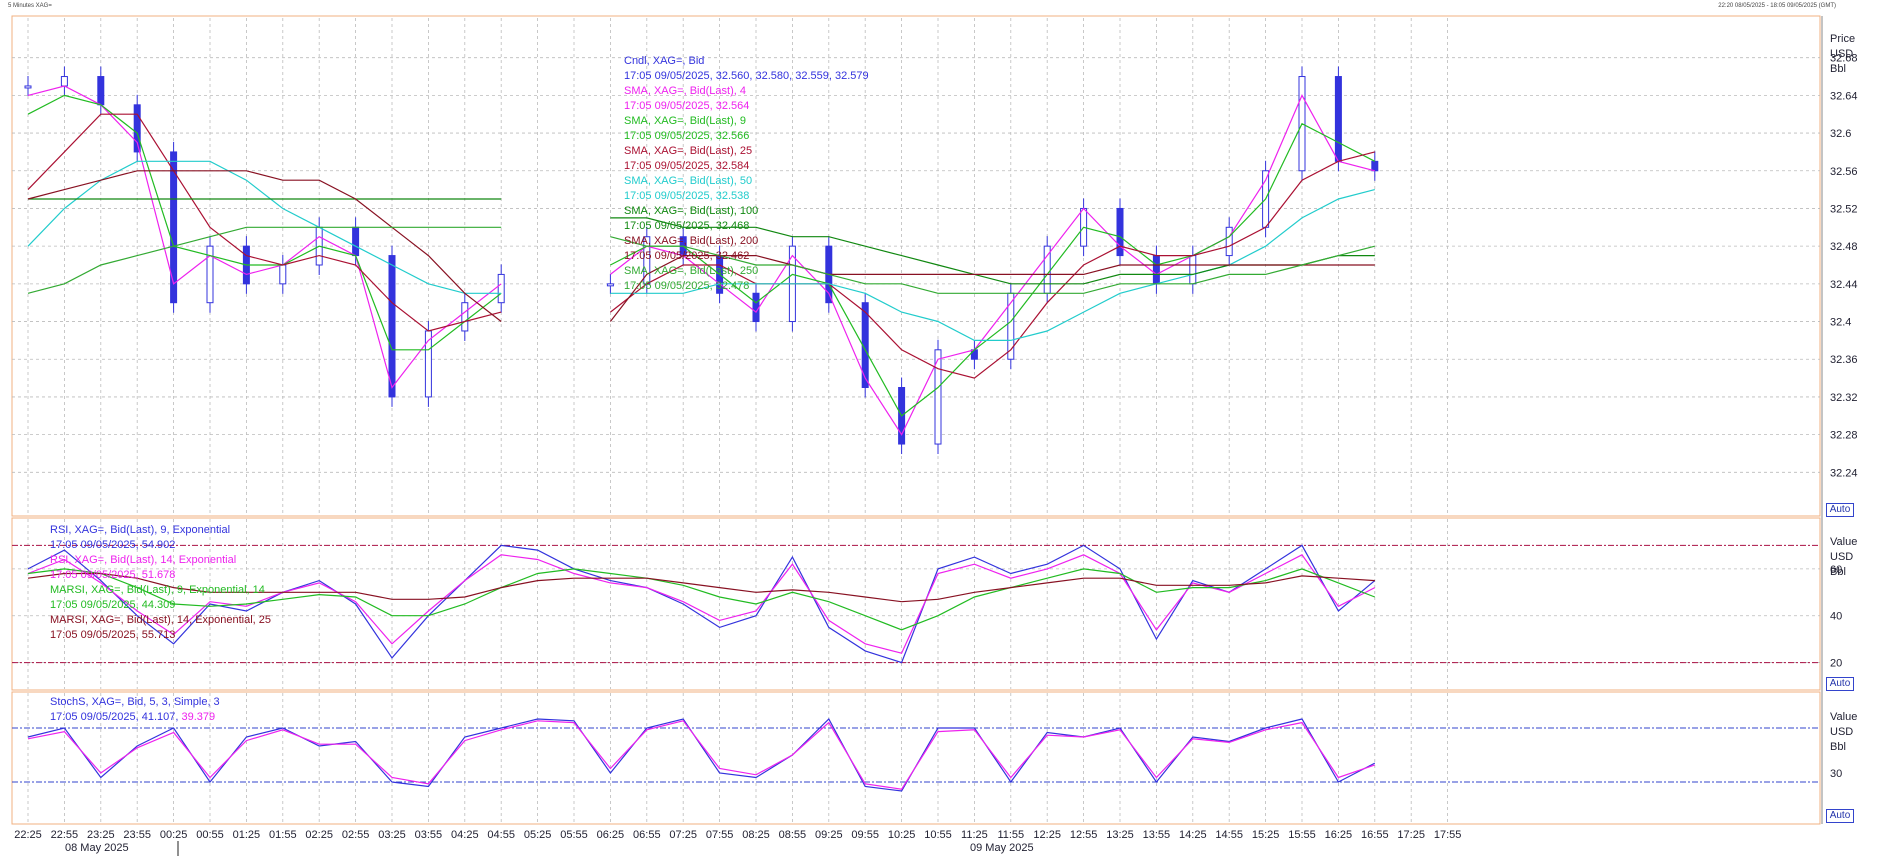 The width and height of the screenshot is (1882, 858). I want to click on legend-series-value: 17:05 09/05/2025, 32.462, so click(686, 256).